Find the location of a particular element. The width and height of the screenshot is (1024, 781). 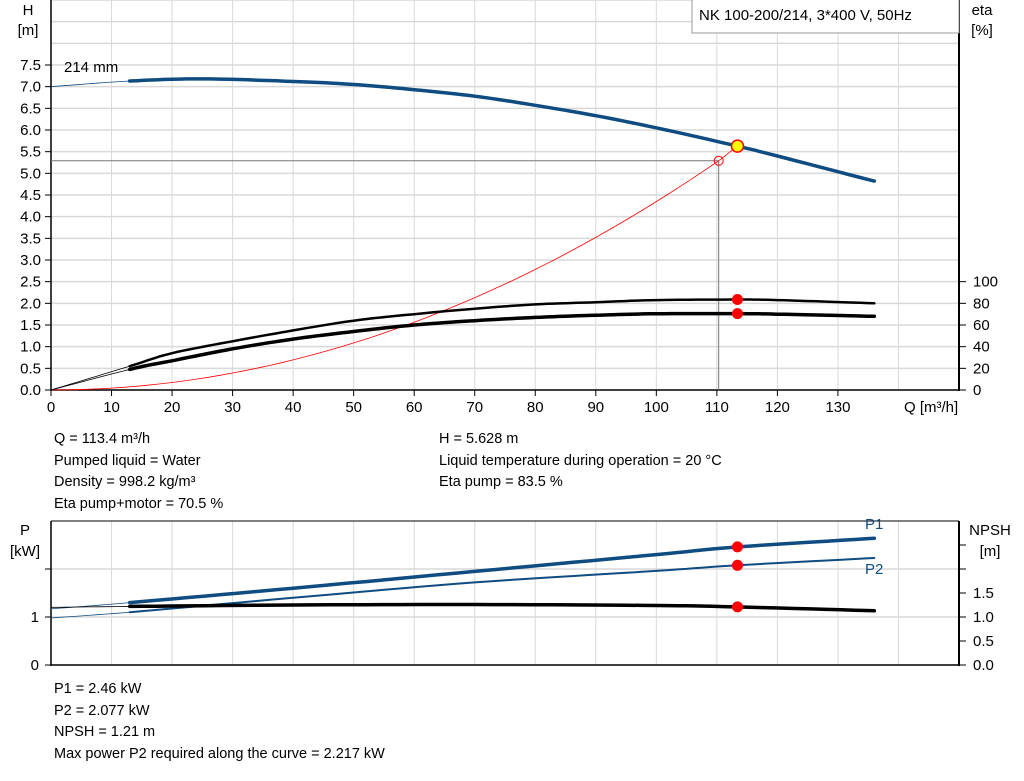

y-tick-label: 4.5 is located at coordinates (30, 195).